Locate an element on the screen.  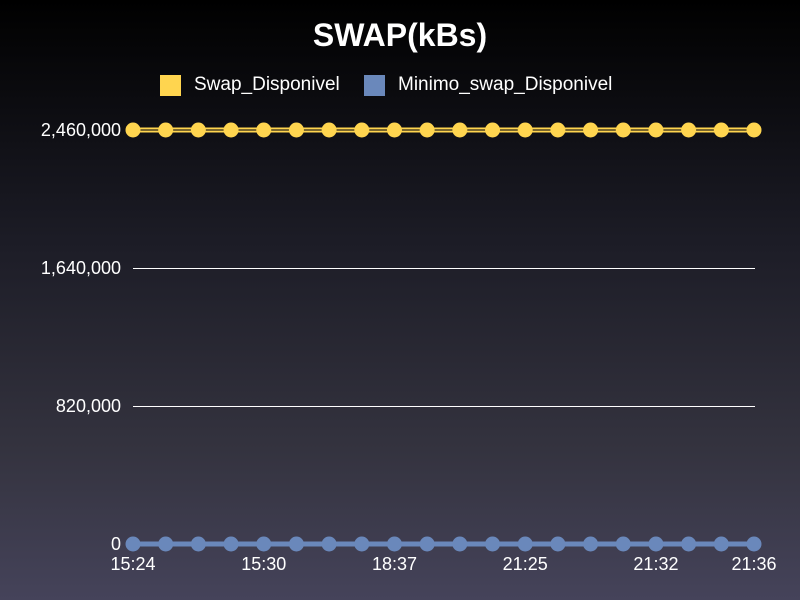
legend: Swap_Disponivel Minimo_swap_Disponivel is located at coordinates (386, 85).